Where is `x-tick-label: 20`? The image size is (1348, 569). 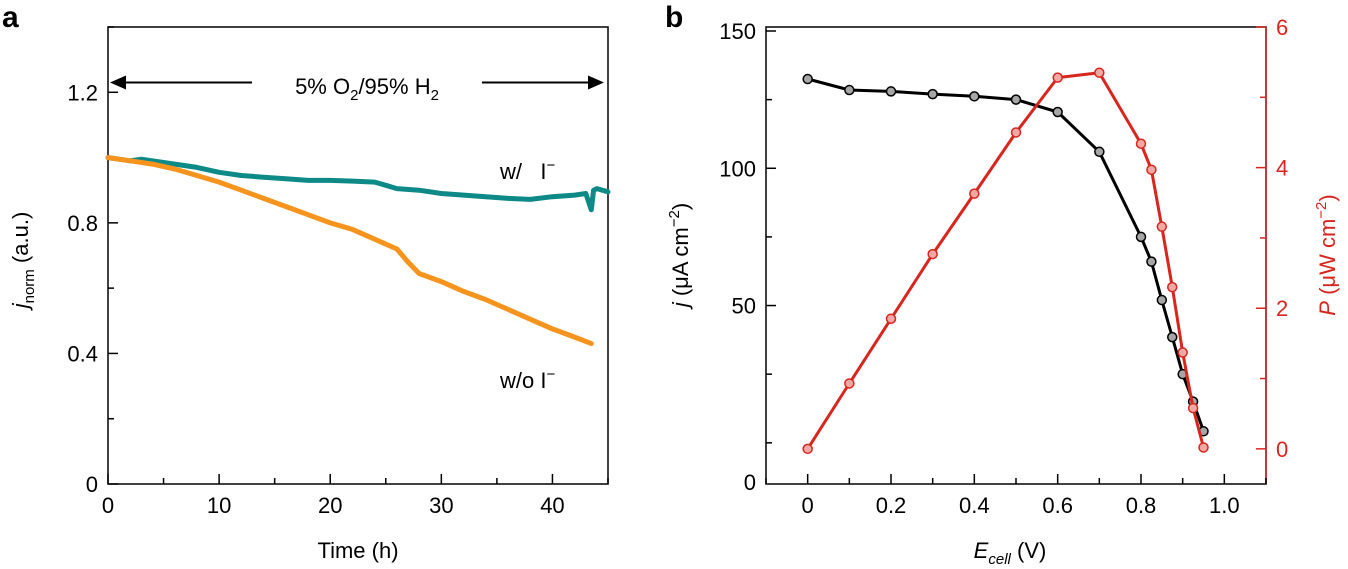
x-tick-label: 20 is located at coordinates (330, 505).